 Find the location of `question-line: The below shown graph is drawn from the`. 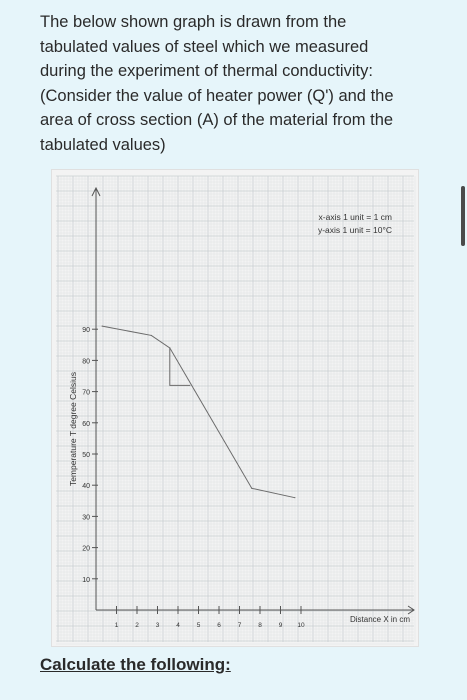

question-line: The below shown graph is drawn from the is located at coordinates (193, 22).